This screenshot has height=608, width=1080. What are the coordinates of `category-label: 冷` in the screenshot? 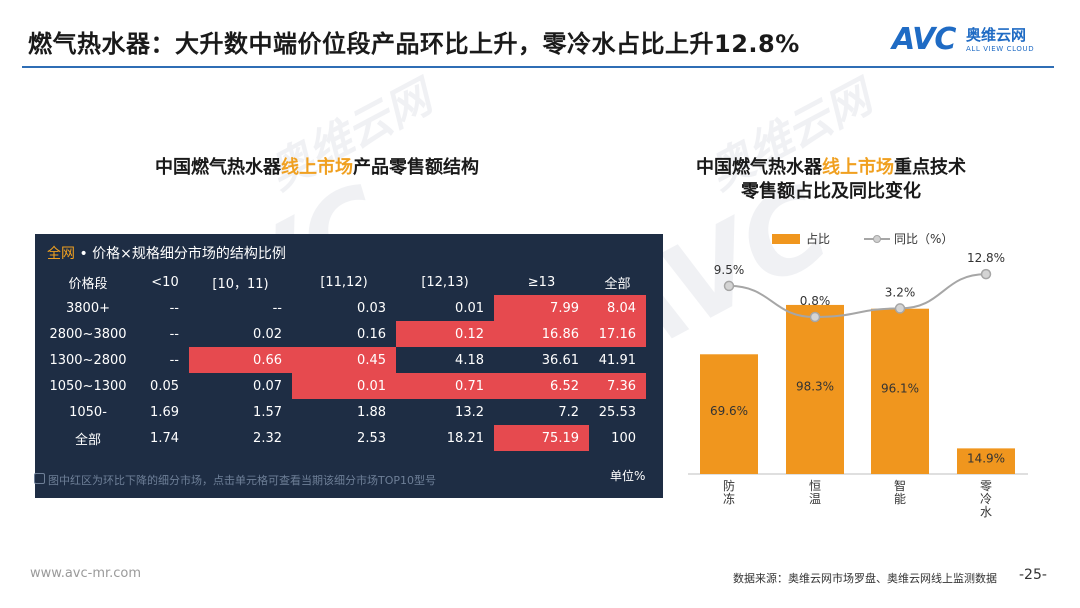 It's located at (986, 499).